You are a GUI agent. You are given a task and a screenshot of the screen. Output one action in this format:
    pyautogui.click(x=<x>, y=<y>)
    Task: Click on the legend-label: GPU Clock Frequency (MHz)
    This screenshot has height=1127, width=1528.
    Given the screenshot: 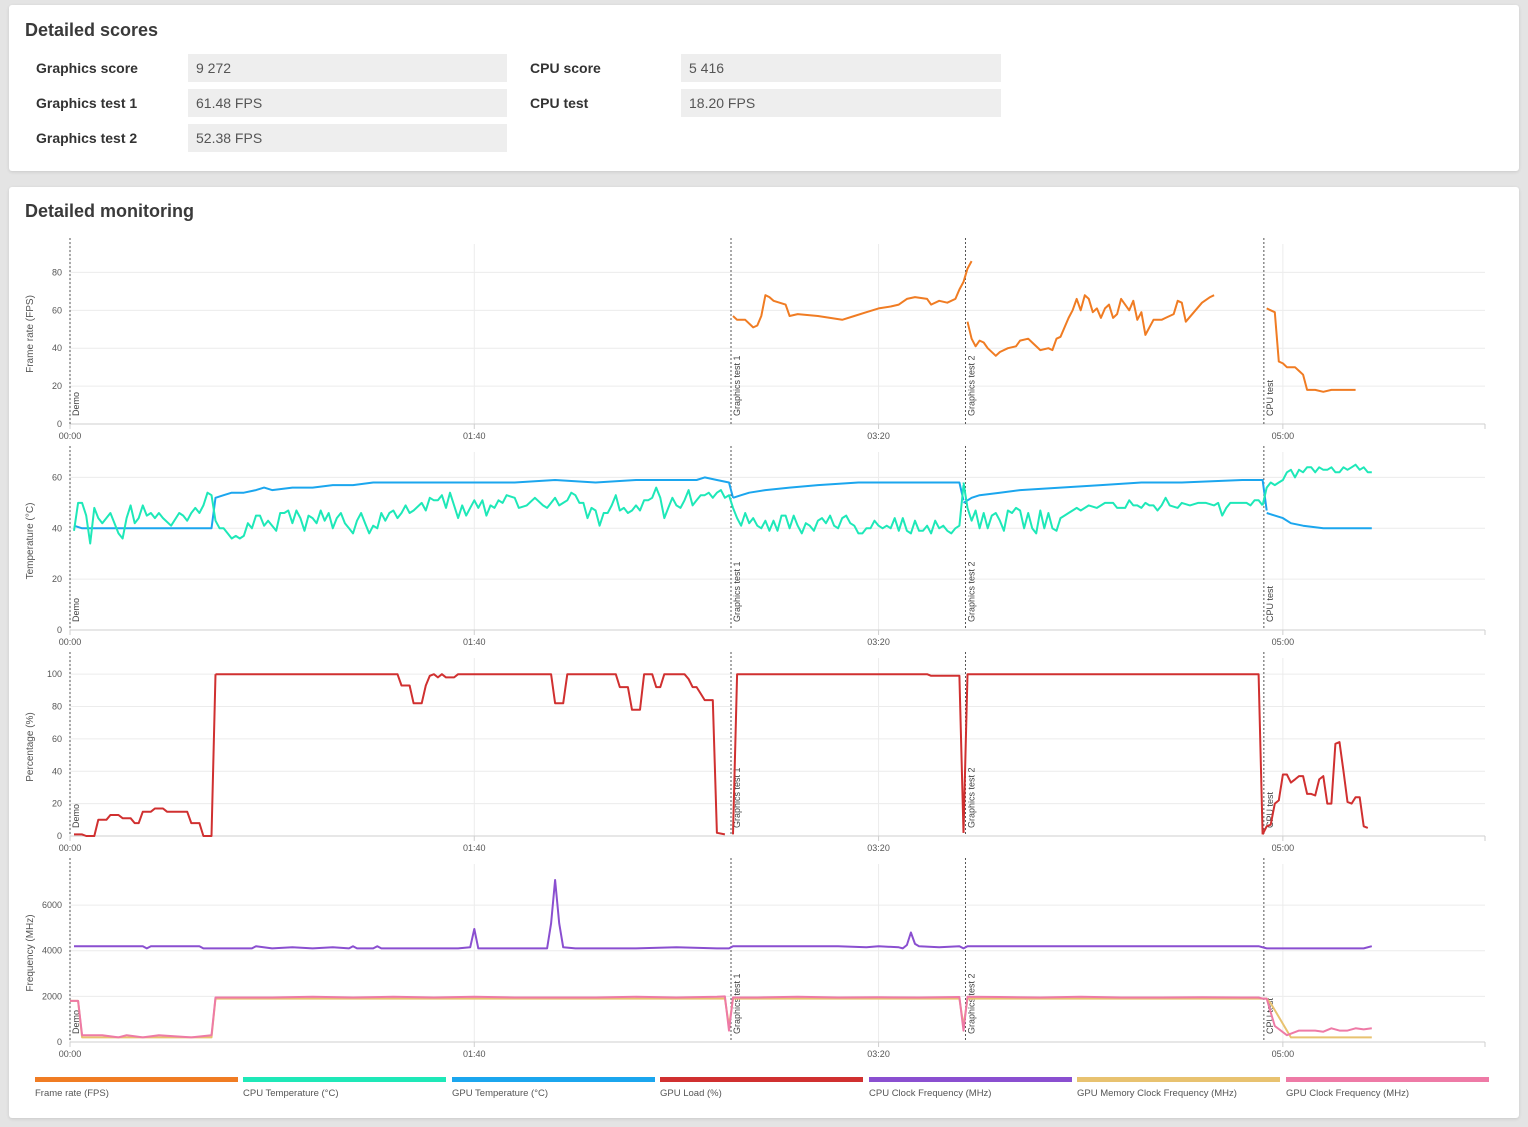 What is the action you would take?
    pyautogui.click(x=1347, y=1093)
    